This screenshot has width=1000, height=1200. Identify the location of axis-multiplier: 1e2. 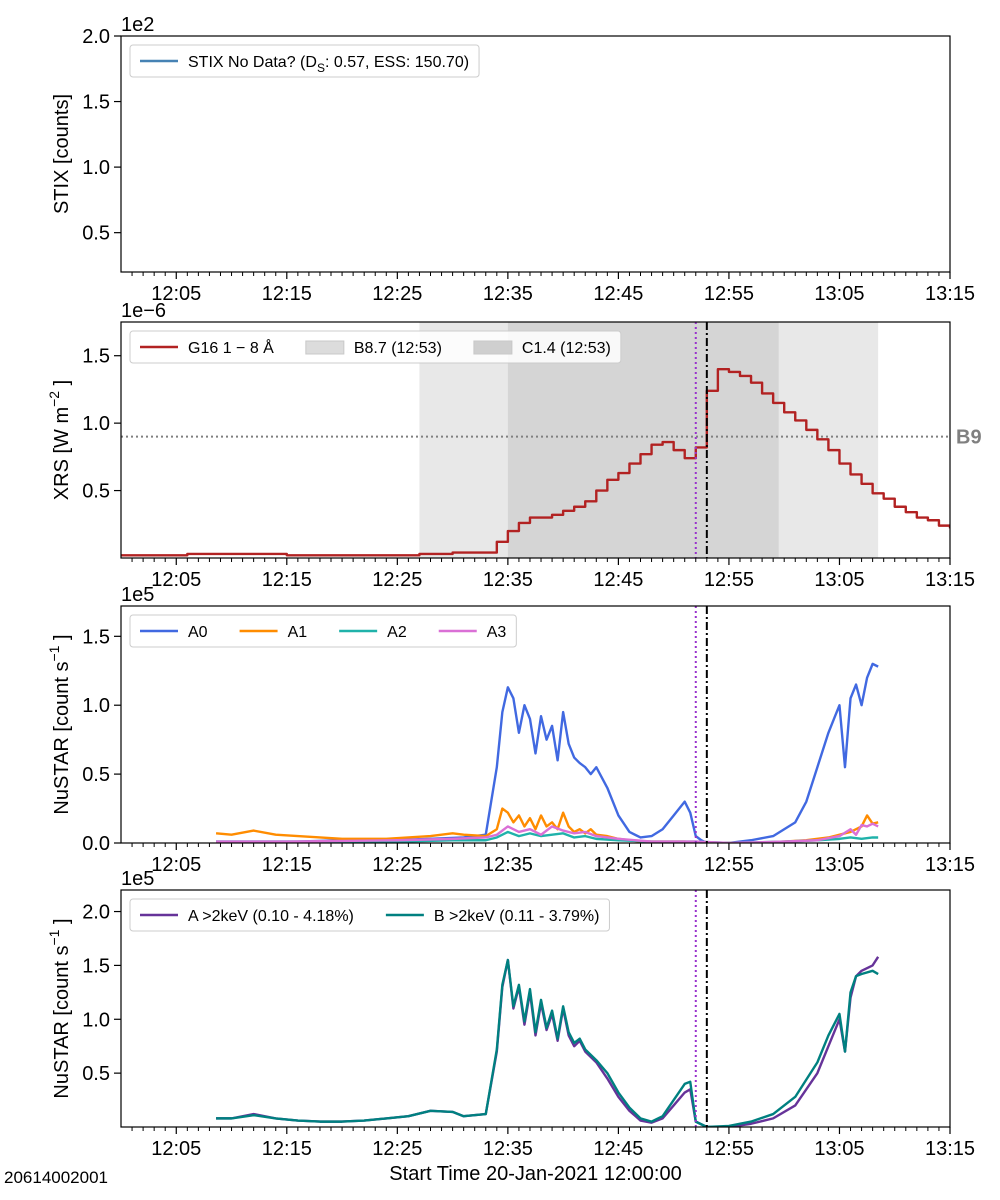
(137, 25).